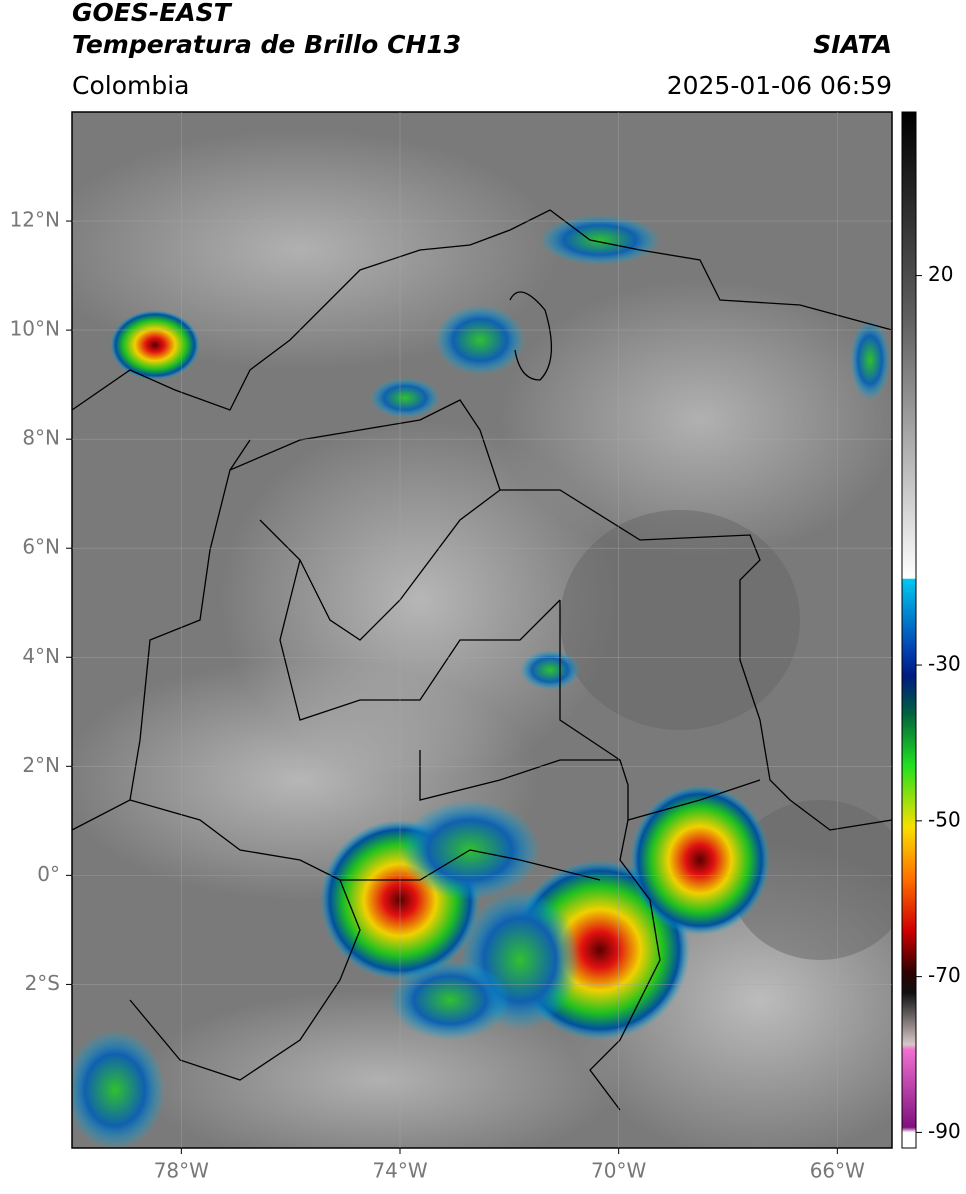 The width and height of the screenshot is (966, 1194). I want to click on datetime: 2025-01-06 06:59, so click(779, 85).